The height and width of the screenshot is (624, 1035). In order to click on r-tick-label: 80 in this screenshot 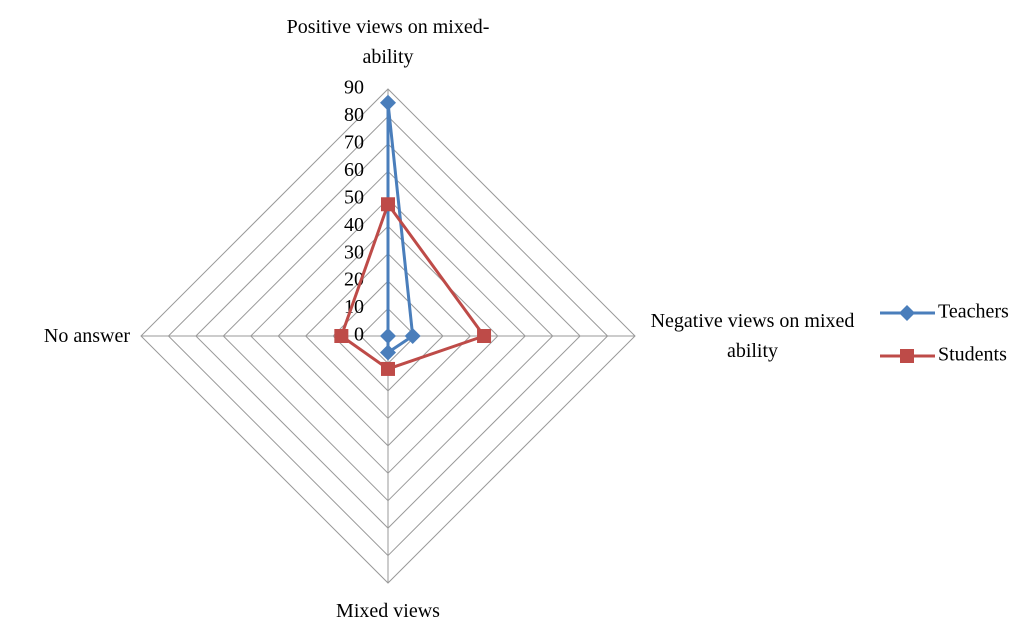, I will do `click(354, 115)`.